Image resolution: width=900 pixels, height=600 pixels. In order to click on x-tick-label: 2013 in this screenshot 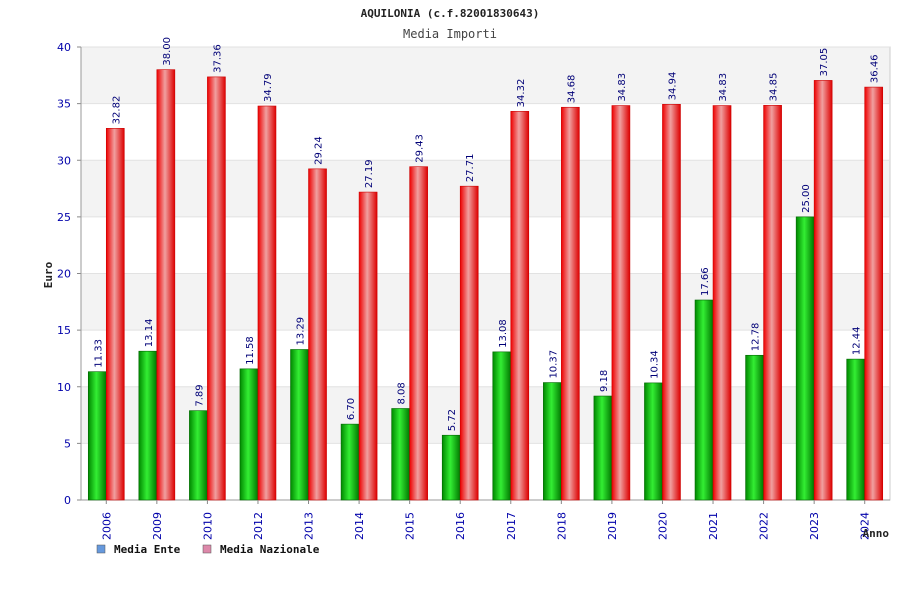, I will do `click(309, 526)`.